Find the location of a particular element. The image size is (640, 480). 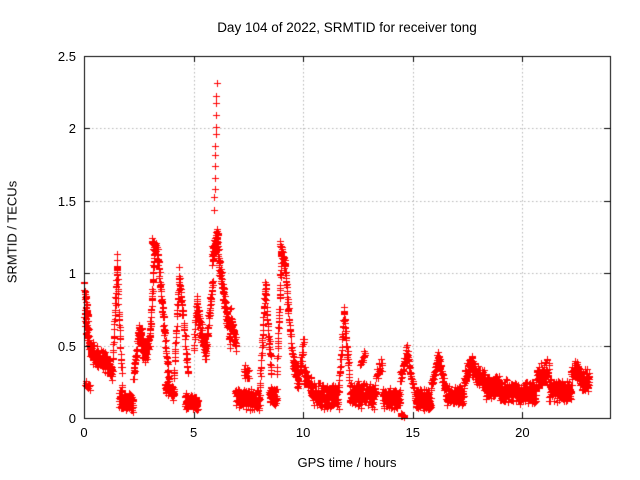

x-axis-label: GPS time / hours is located at coordinates (347, 462).